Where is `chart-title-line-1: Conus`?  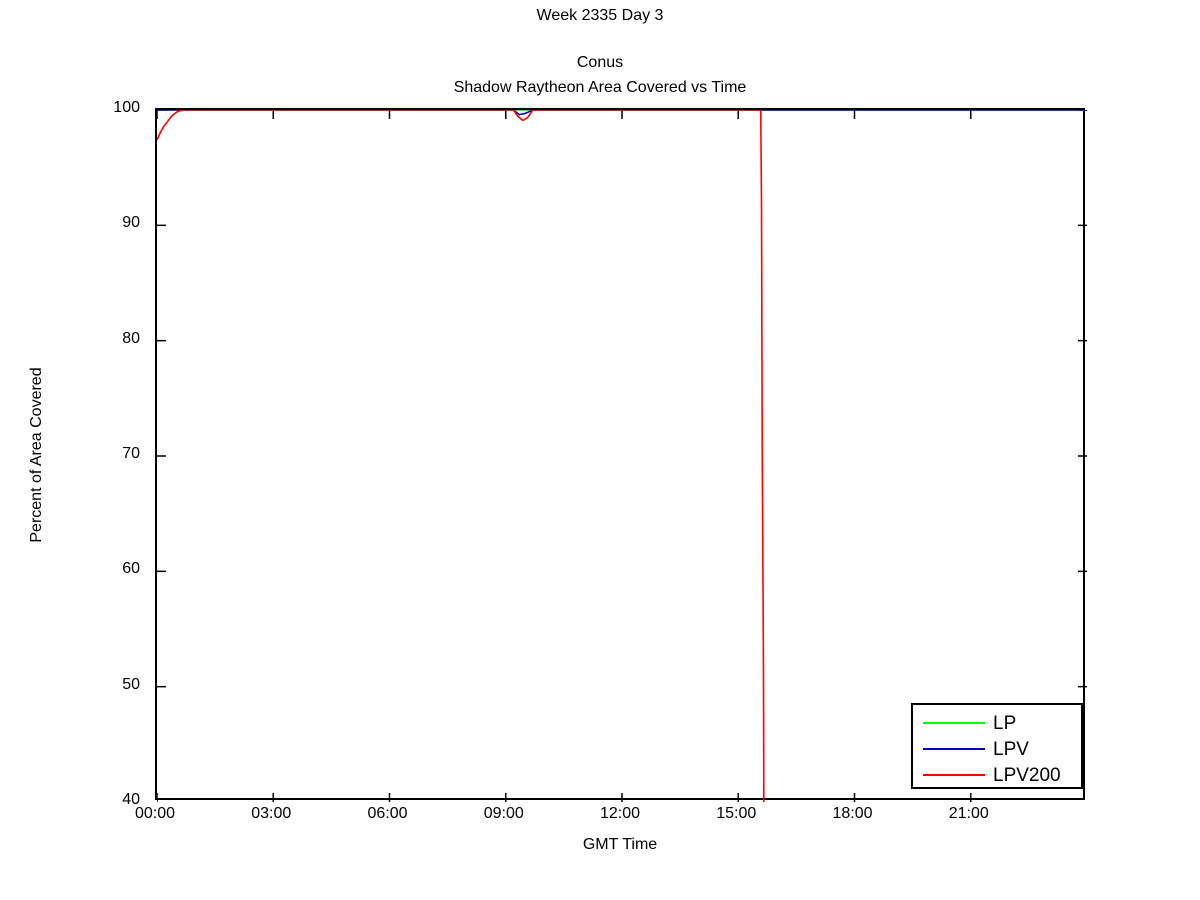 chart-title-line-1: Conus is located at coordinates (600, 62).